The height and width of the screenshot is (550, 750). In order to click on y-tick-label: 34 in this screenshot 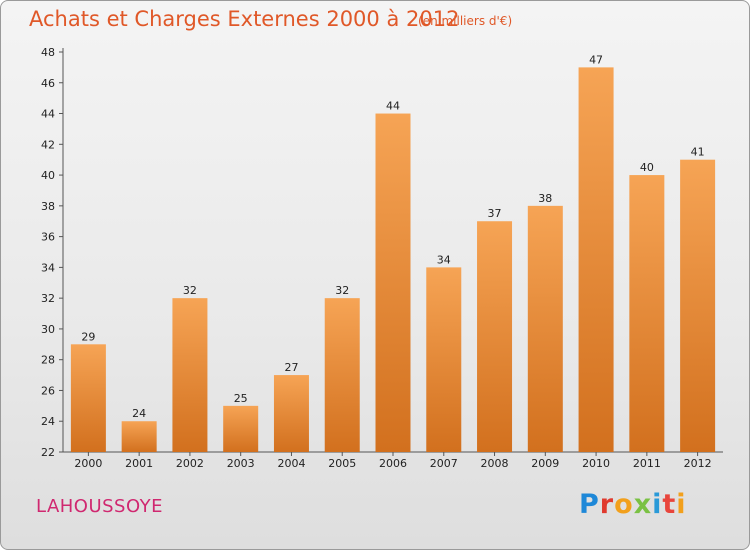, I will do `click(48, 267)`.